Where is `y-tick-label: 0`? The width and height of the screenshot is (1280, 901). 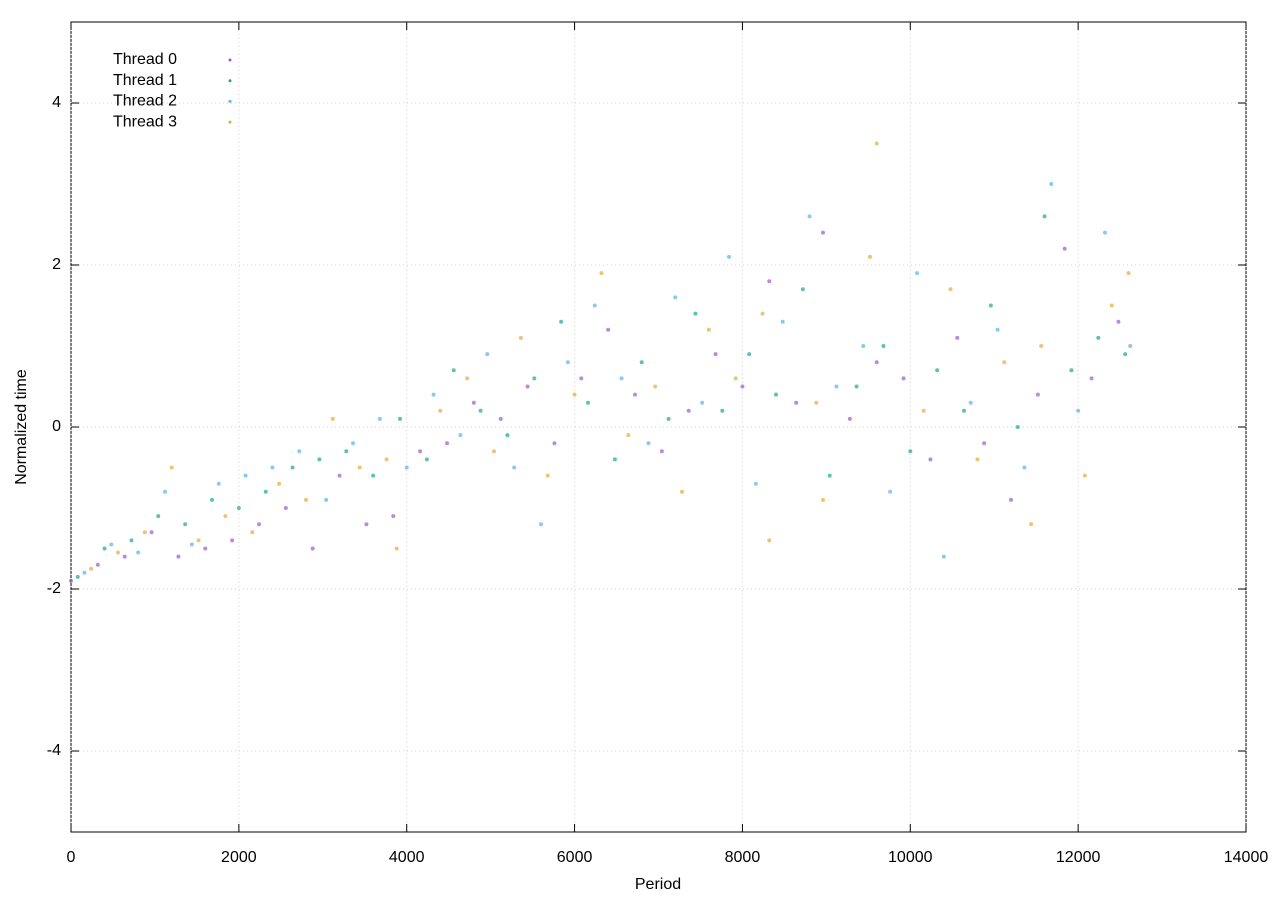 y-tick-label: 0 is located at coordinates (56, 426).